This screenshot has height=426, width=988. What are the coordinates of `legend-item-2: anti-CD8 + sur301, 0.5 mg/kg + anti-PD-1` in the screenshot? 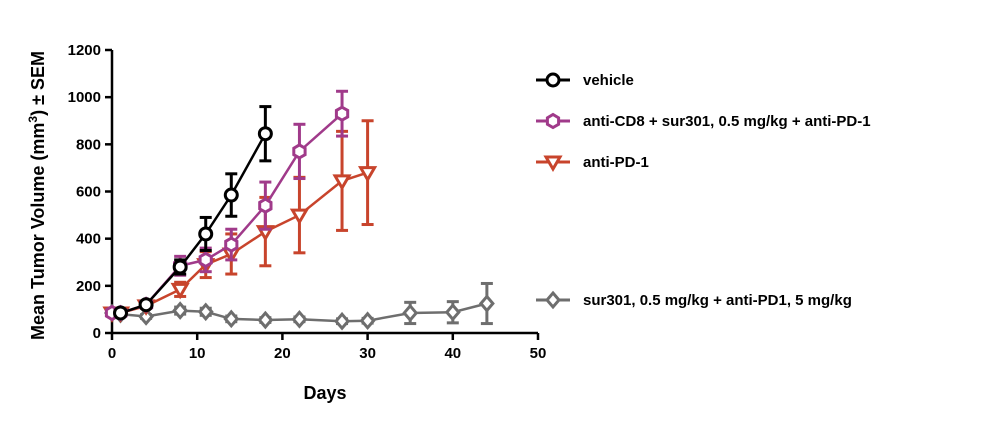 It's located at (703, 121).